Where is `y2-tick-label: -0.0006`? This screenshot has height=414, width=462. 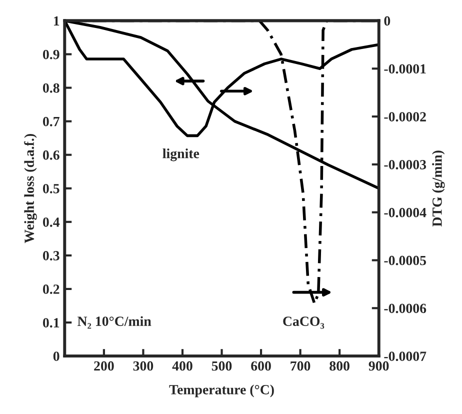
y2-tick-label: -0.0006 is located at coordinates (405, 309).